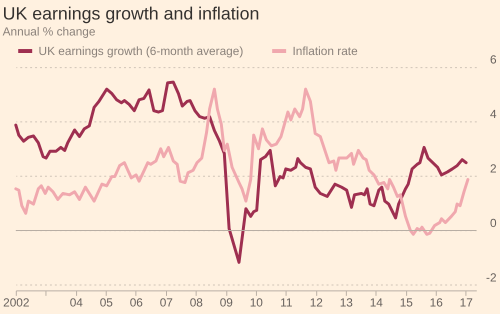 The width and height of the screenshot is (500, 330). I want to click on x-tick-label: 07, so click(166, 303).